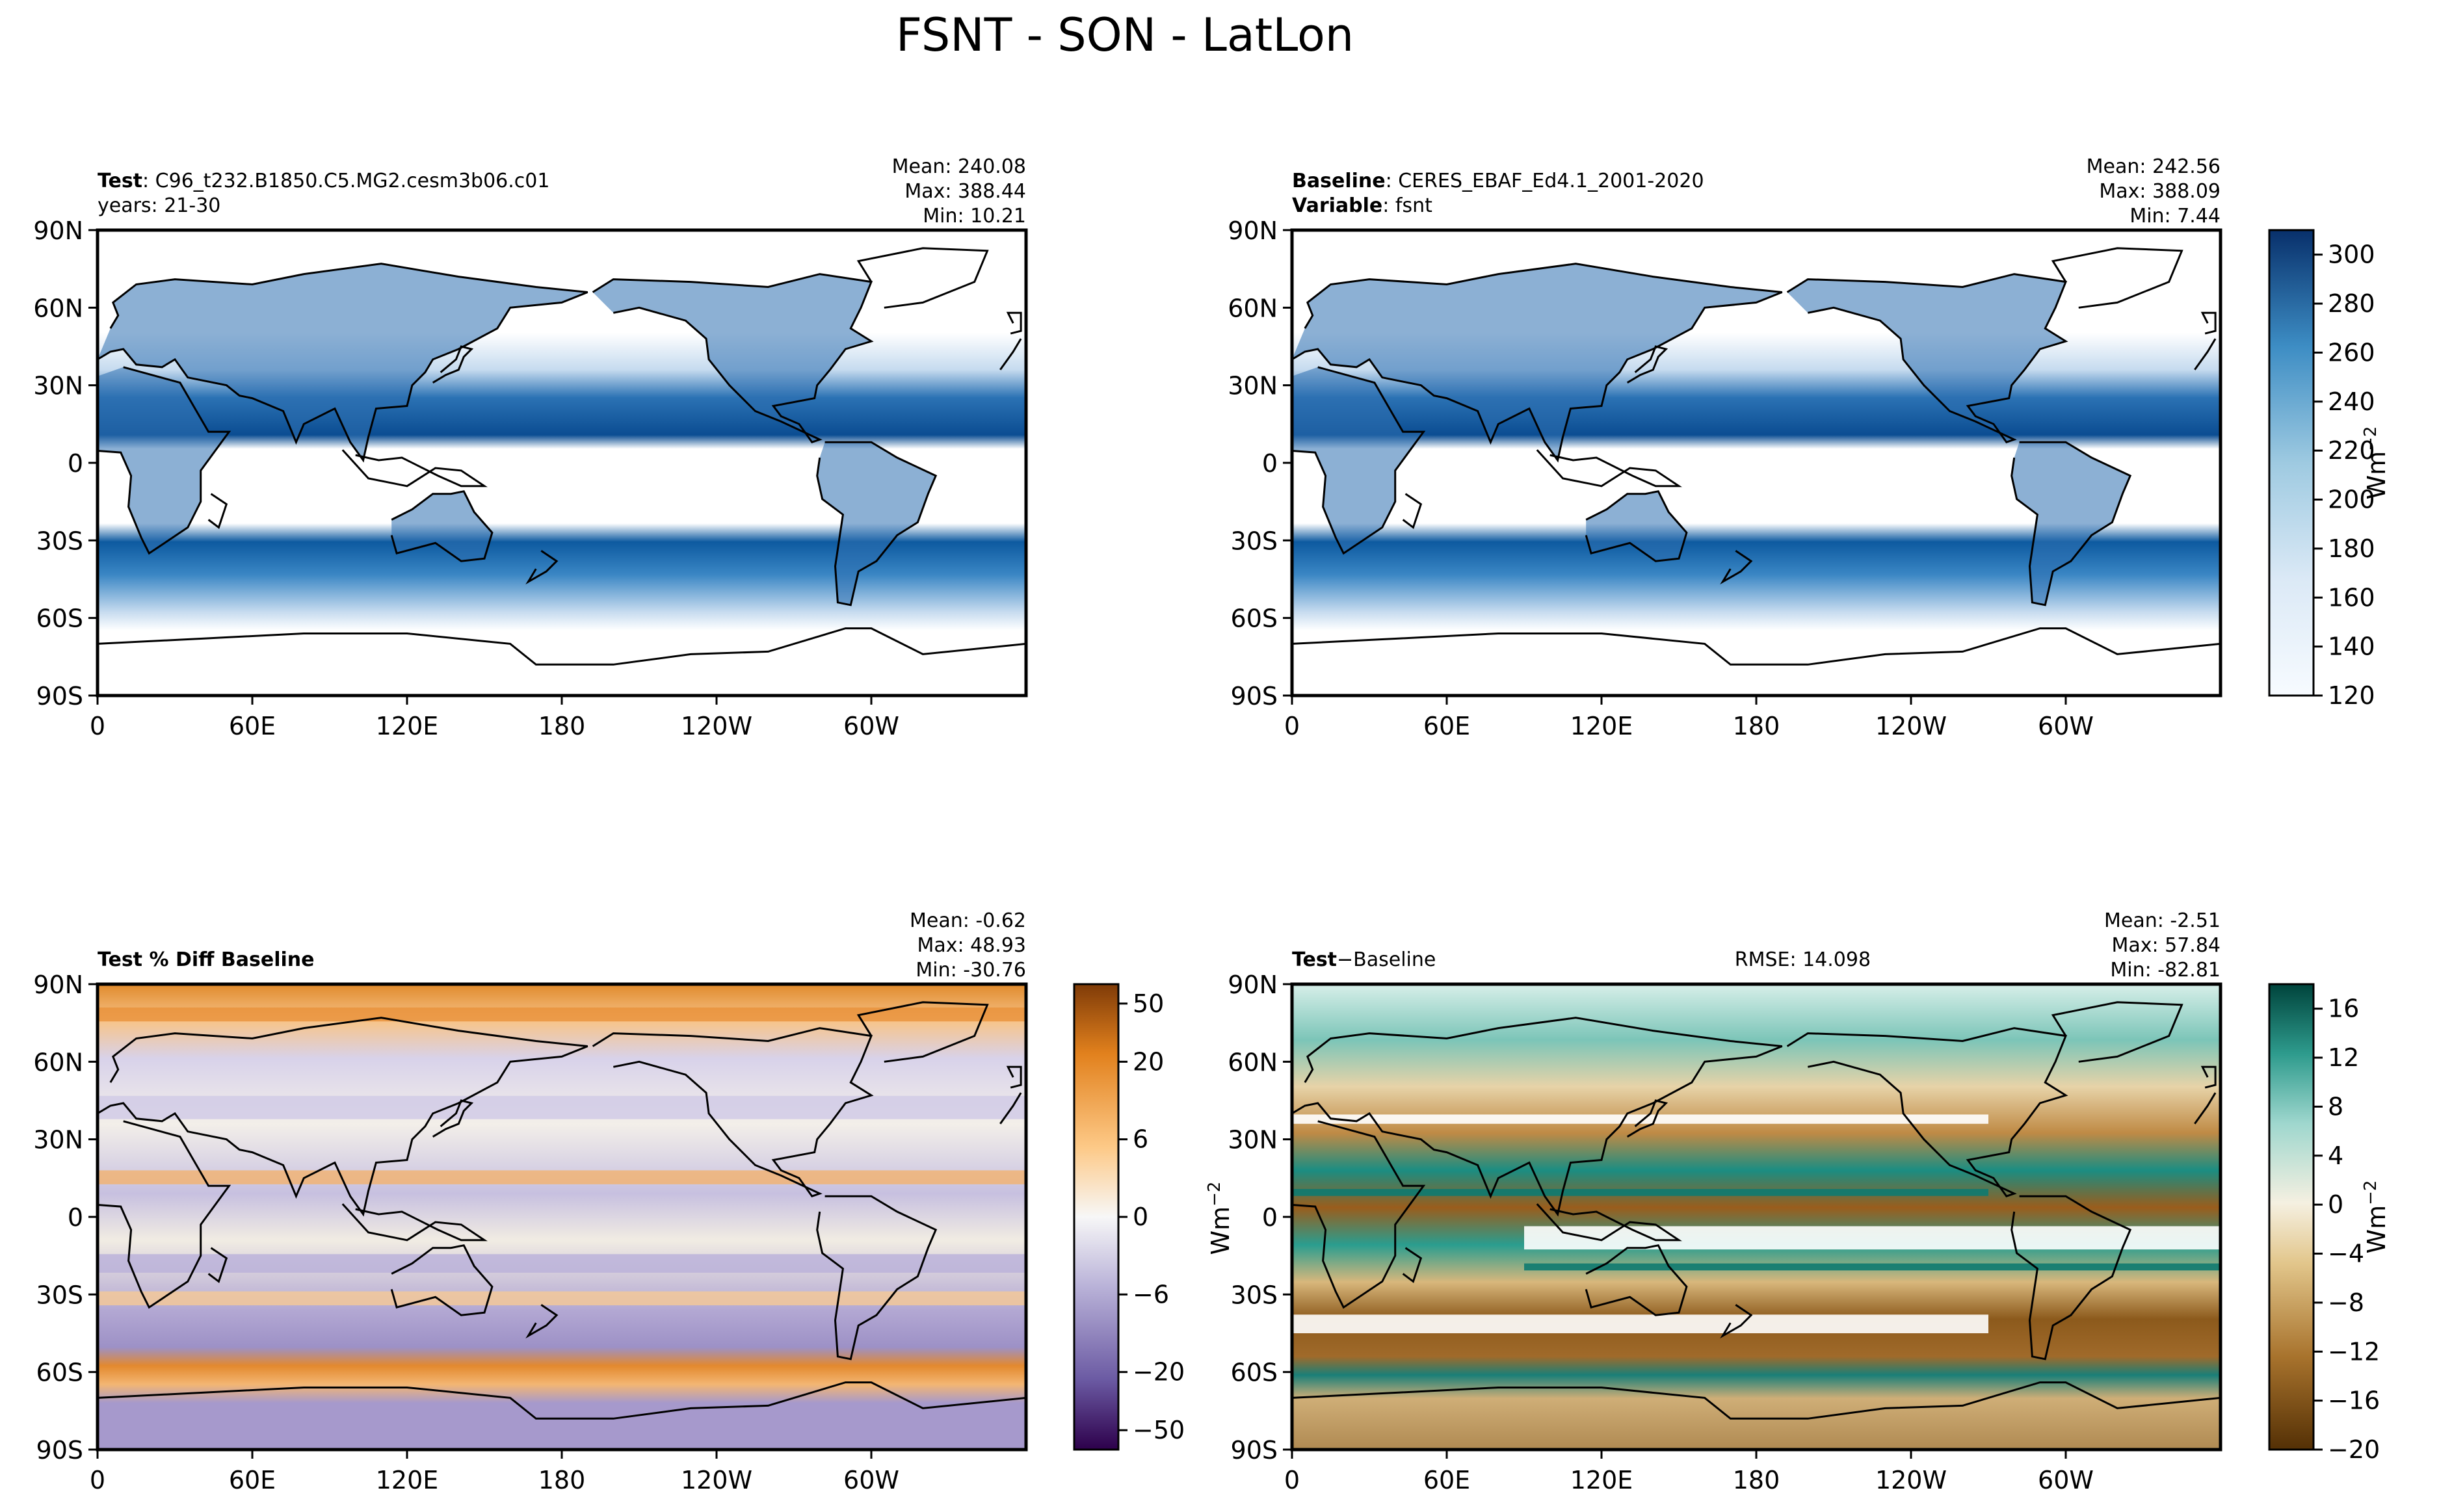 The height and width of the screenshot is (1512, 2439). I want to click on center-title: RMSE: 14.098, so click(1803, 960).